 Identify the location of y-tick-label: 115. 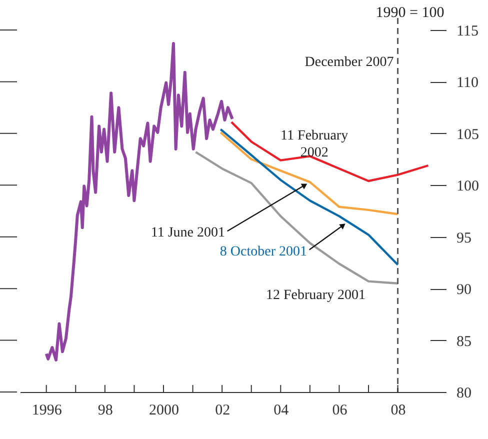
(467, 32).